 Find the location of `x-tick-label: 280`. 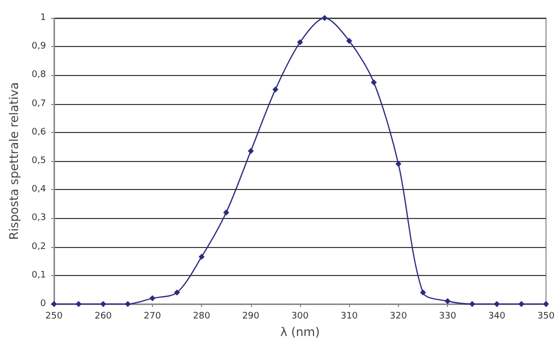

x-tick-label: 280 is located at coordinates (201, 317).